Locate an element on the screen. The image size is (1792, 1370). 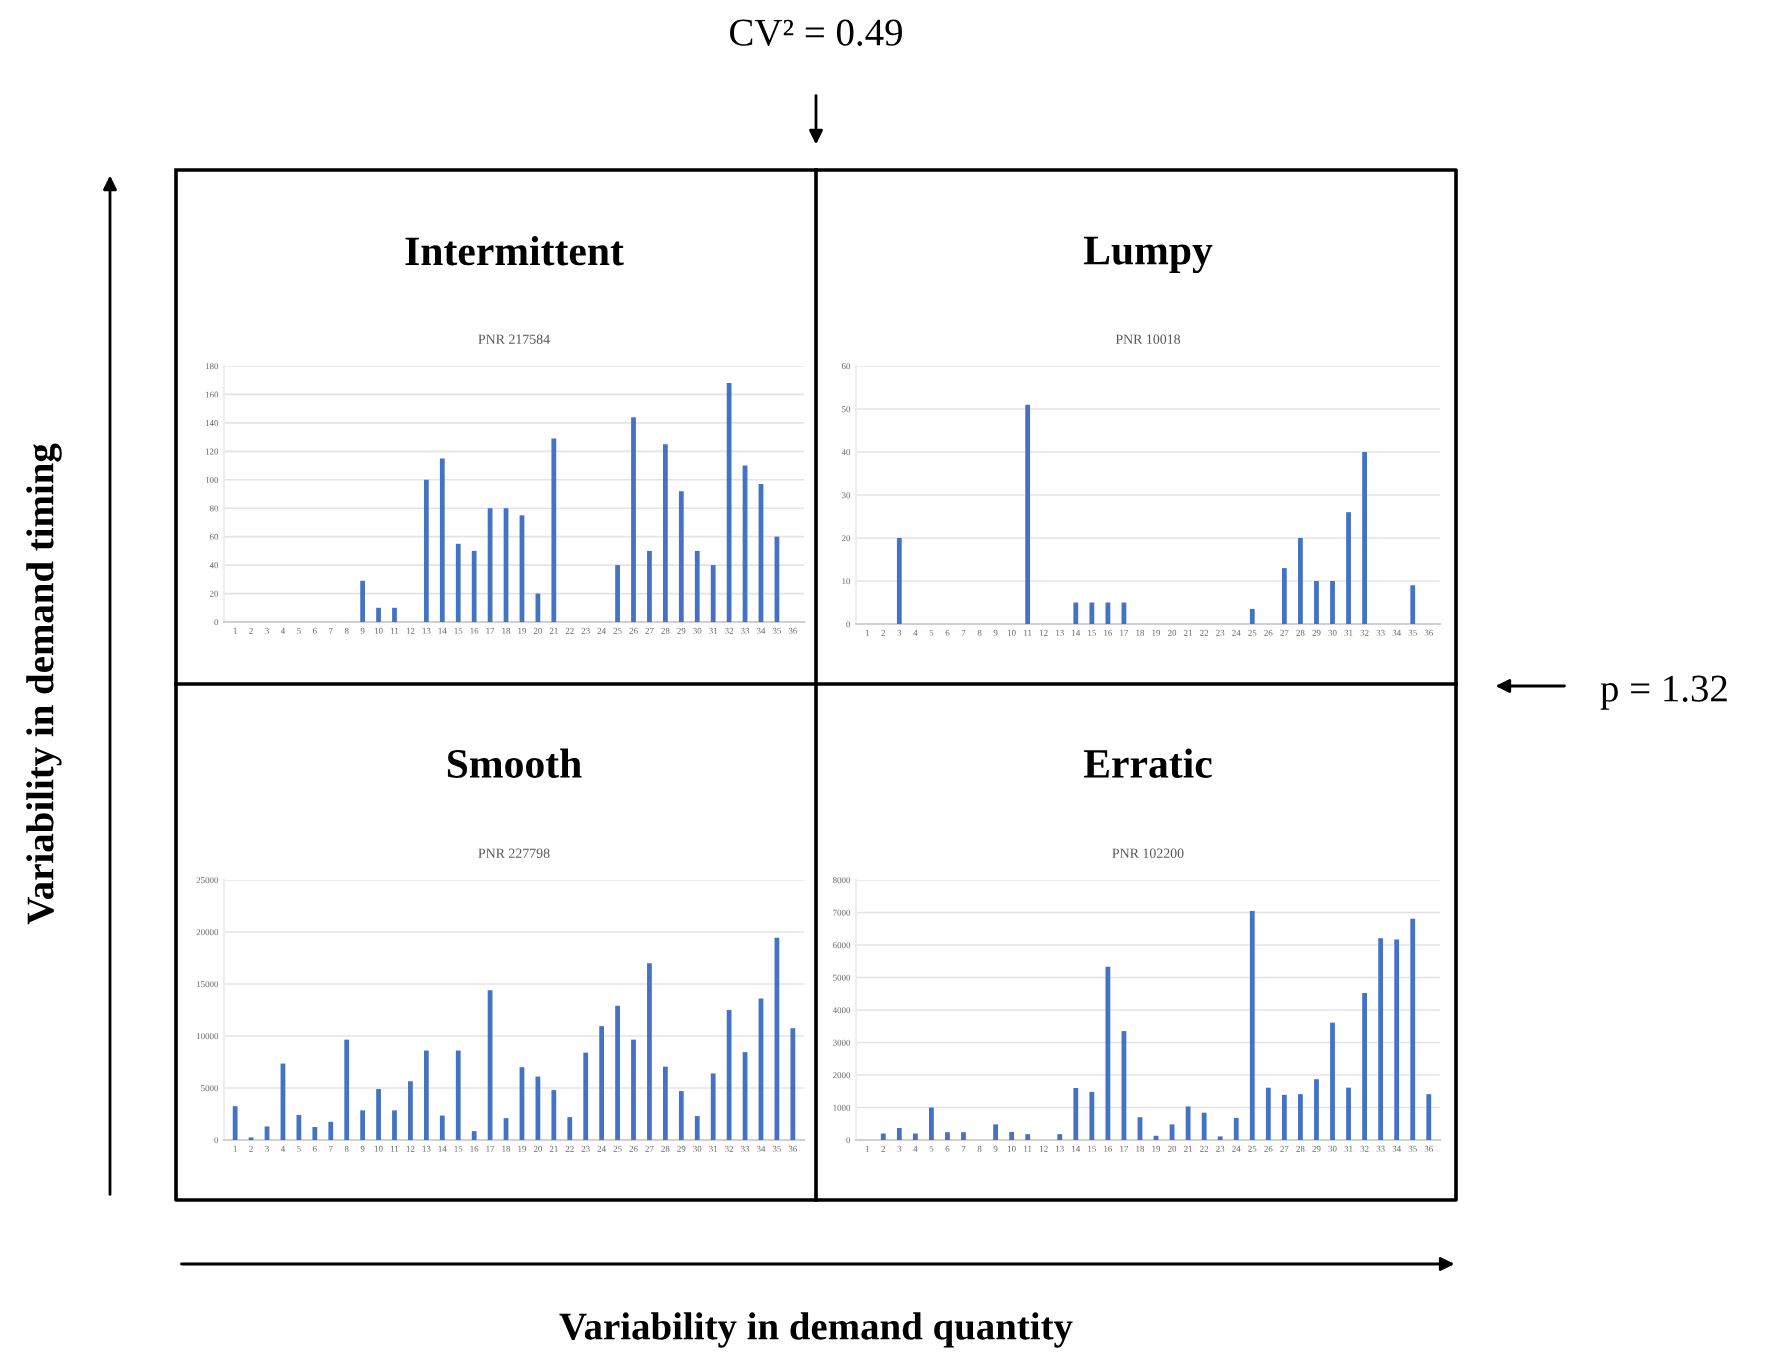
text: p = 1.32 is located at coordinates (1663, 692).